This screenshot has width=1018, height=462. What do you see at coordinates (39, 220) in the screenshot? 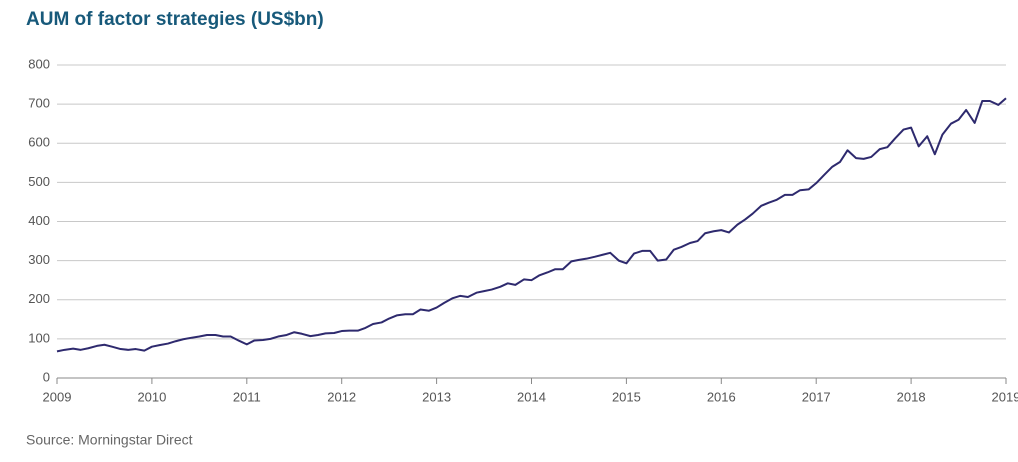
I see `y-tick-label: 400` at bounding box center [39, 220].